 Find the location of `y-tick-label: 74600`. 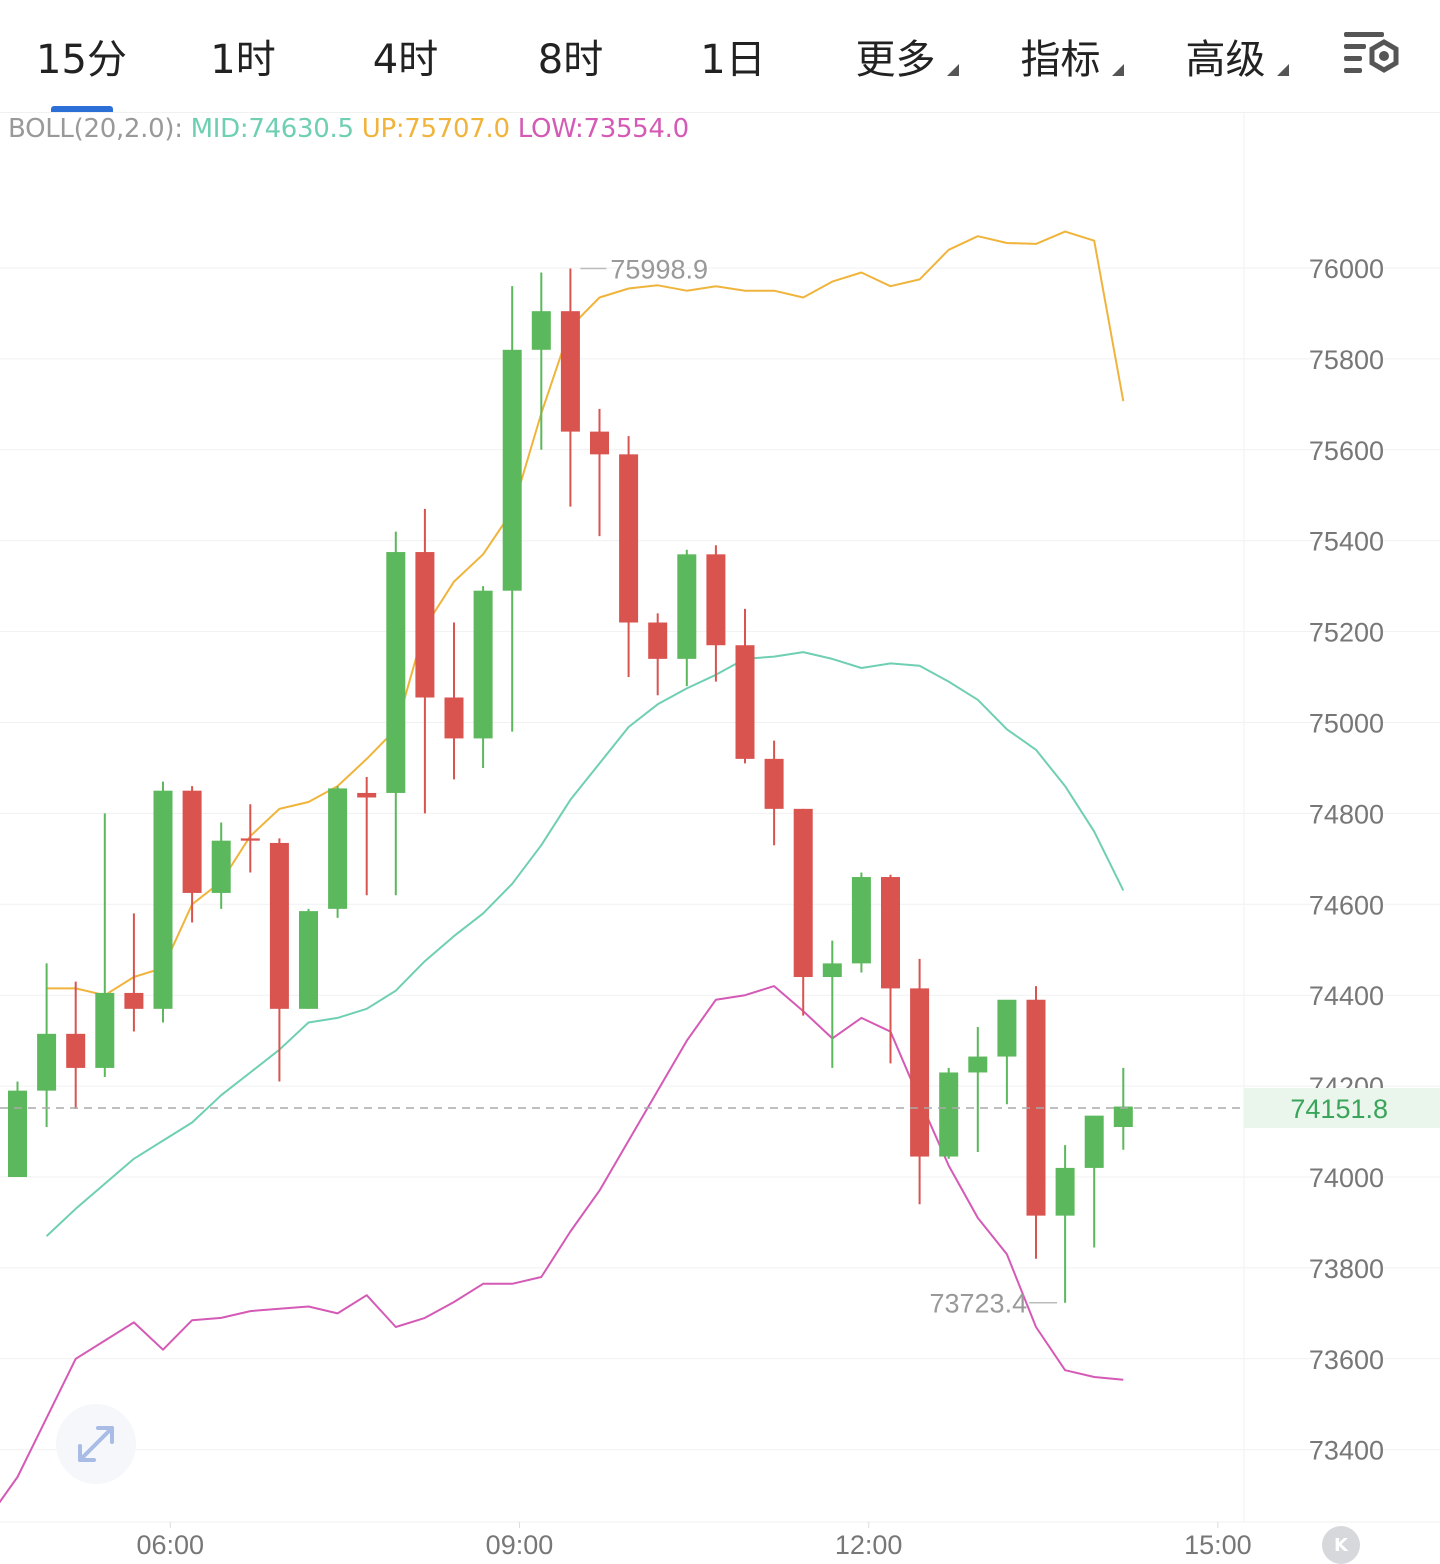

y-tick-label: 74600 is located at coordinates (1346, 905).